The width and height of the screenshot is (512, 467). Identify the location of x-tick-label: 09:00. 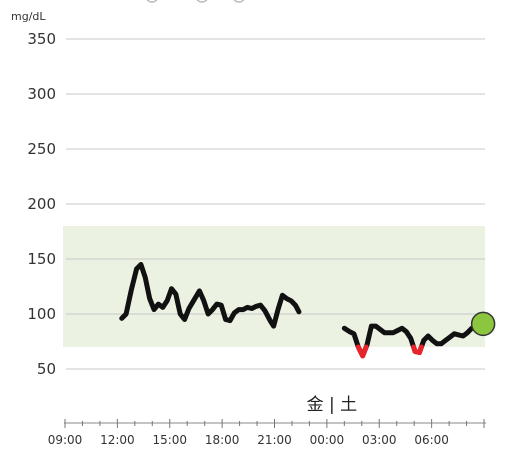
(65, 440).